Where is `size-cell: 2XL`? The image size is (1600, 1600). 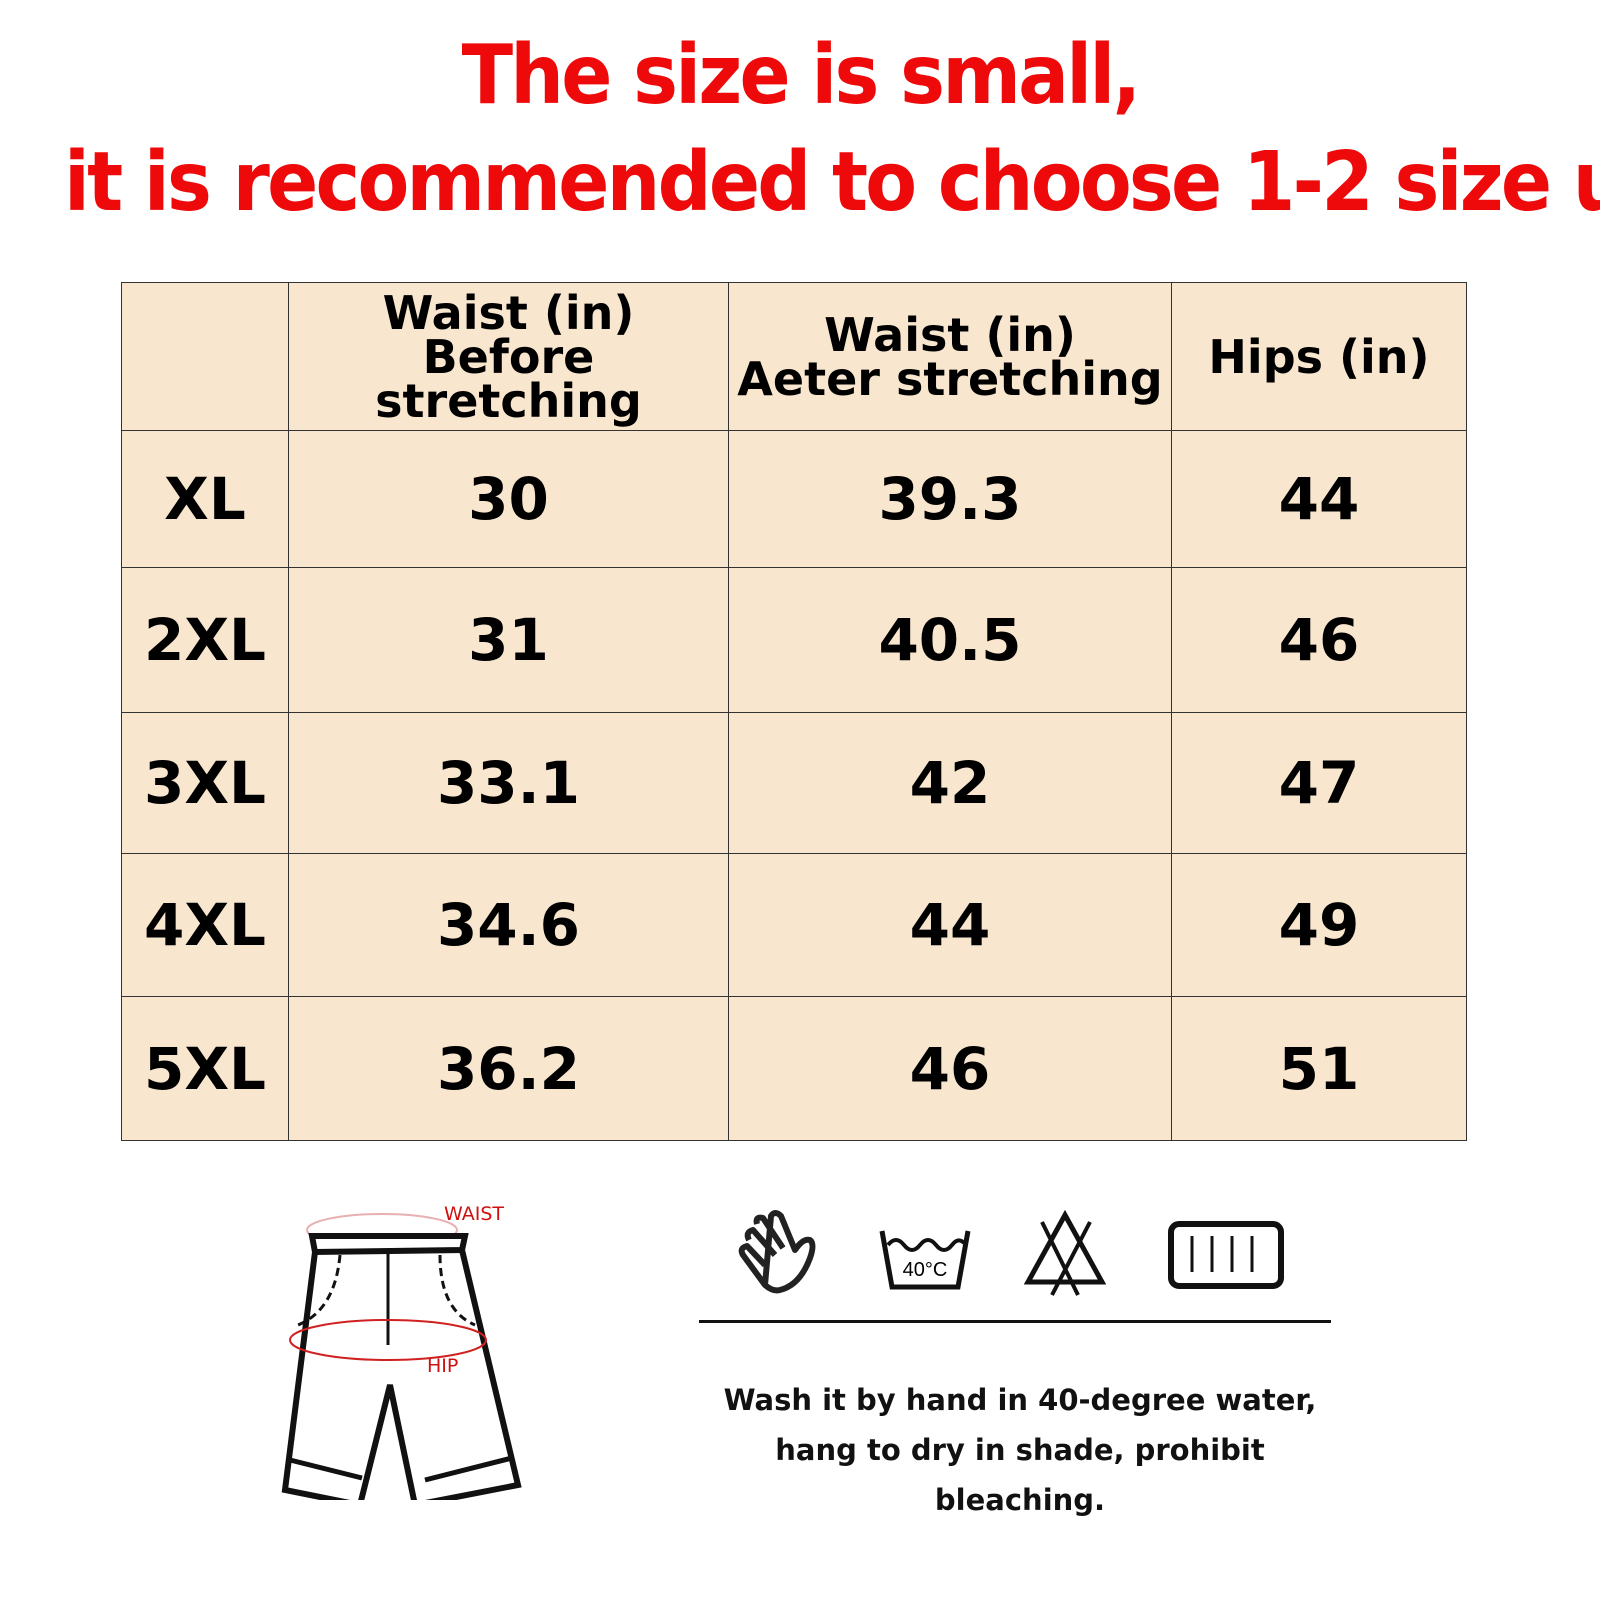 size-cell: 2XL is located at coordinates (205, 640).